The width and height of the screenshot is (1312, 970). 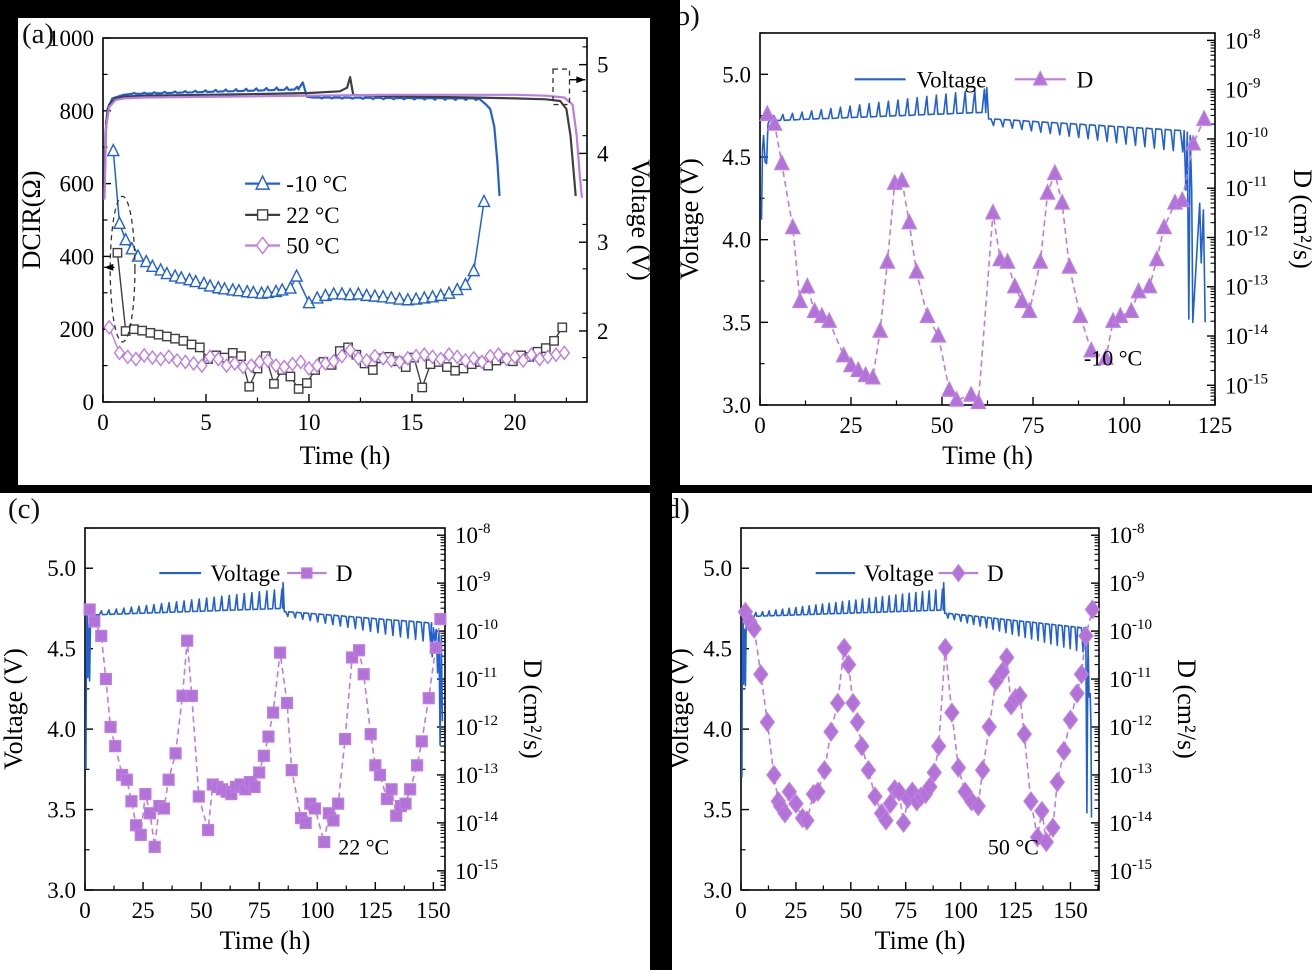 I want to click on svg-text: 400, so click(x=77, y=256).